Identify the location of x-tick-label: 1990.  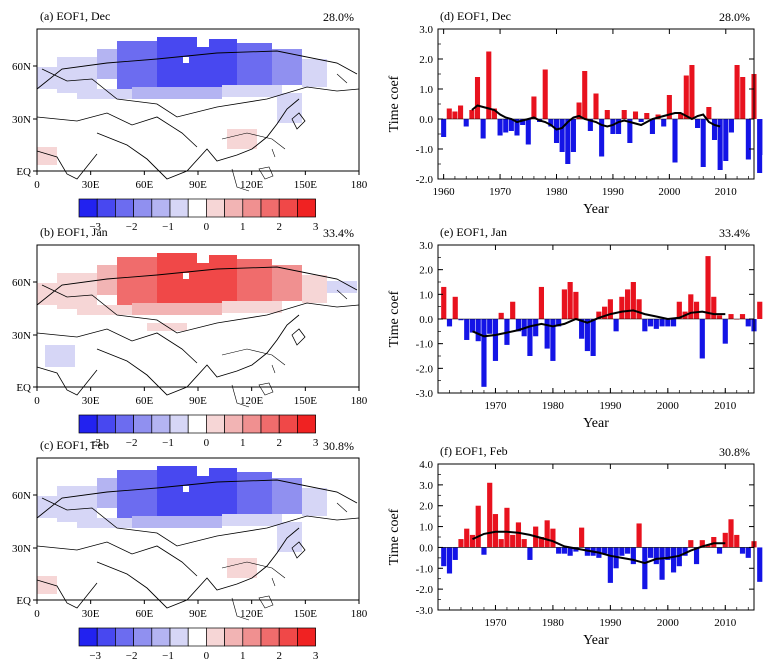
(610, 406).